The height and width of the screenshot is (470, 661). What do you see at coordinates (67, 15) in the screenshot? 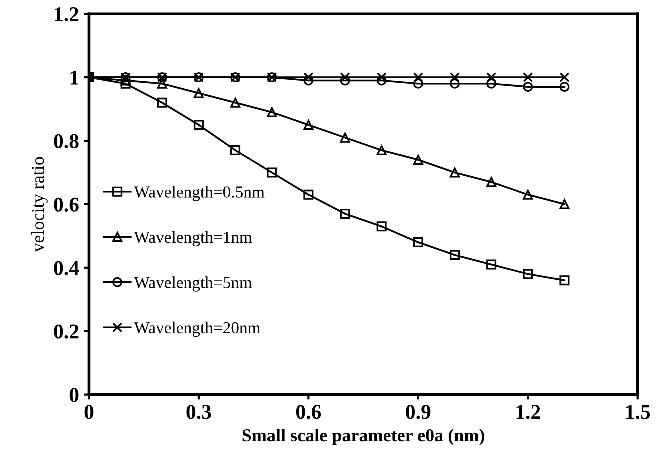
I see `y-tick-label: 1.2` at bounding box center [67, 15].